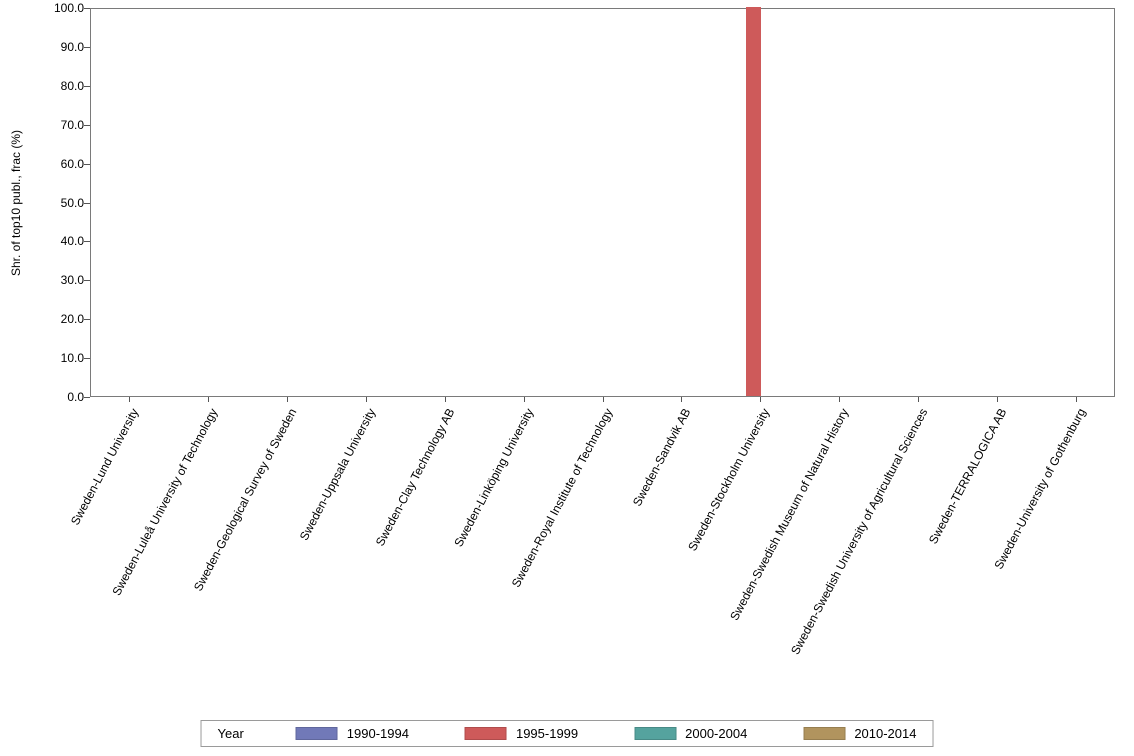  Describe the element at coordinates (72, 124) in the screenshot. I see `y-tick-label: 70.0` at that location.